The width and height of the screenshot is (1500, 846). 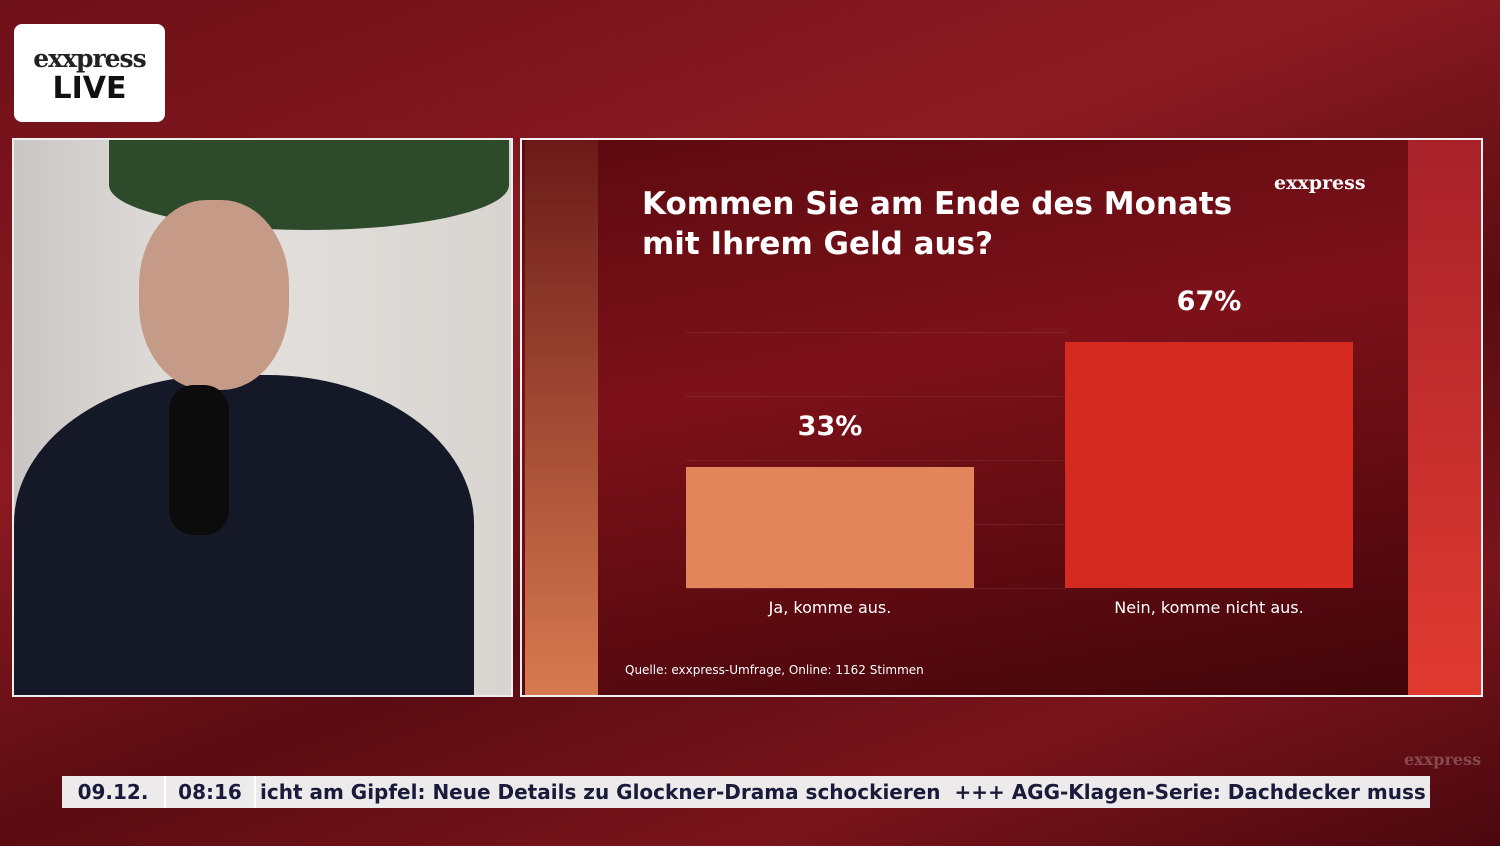 I want to click on left-stripe, so click(x=561, y=417).